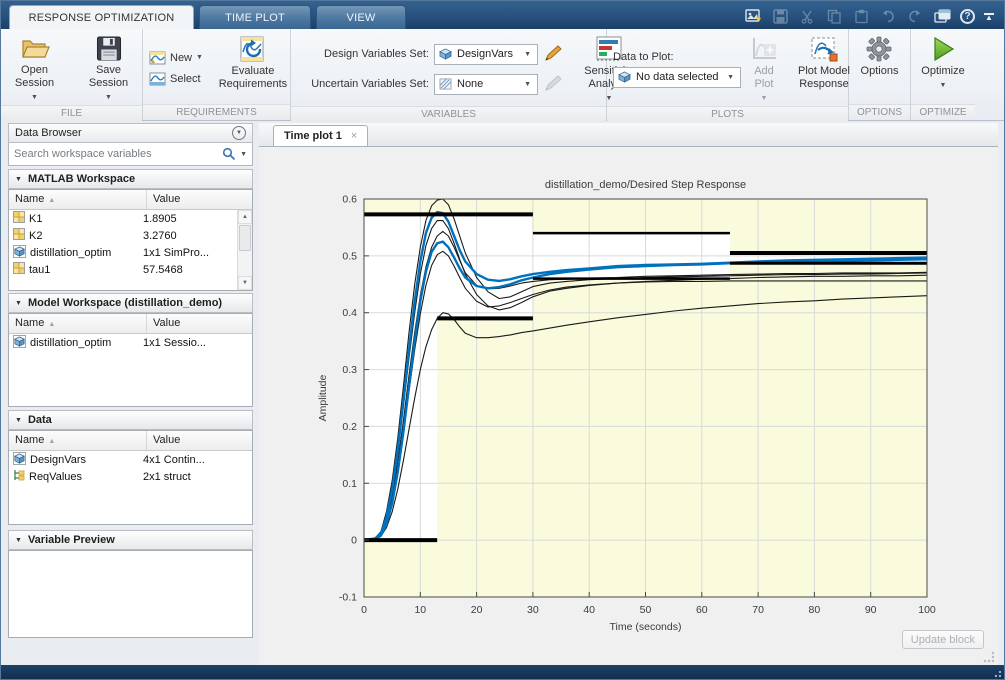 The width and height of the screenshot is (1005, 680). Describe the element at coordinates (834, 16) in the screenshot. I see `copy-icon` at that location.